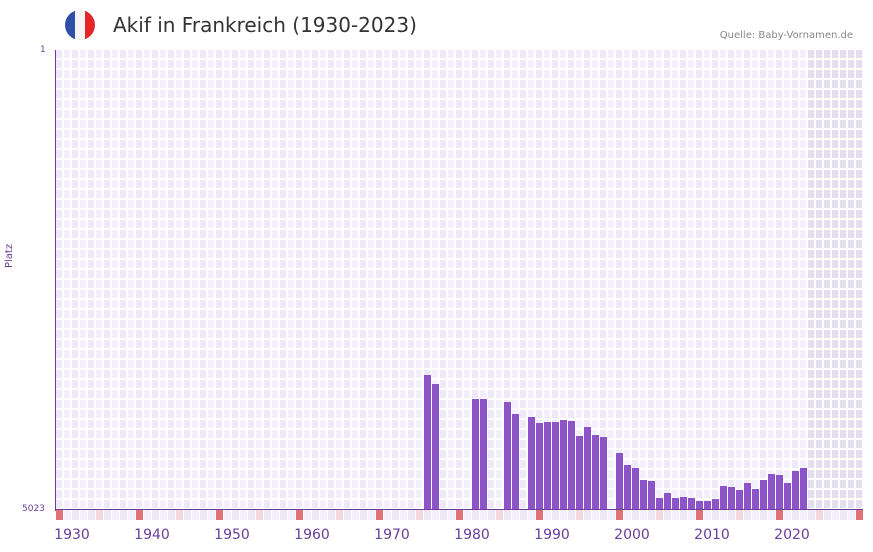 This screenshot has height=552, width=873. What do you see at coordinates (771, 492) in the screenshot?
I see `bar-2017` at bounding box center [771, 492].